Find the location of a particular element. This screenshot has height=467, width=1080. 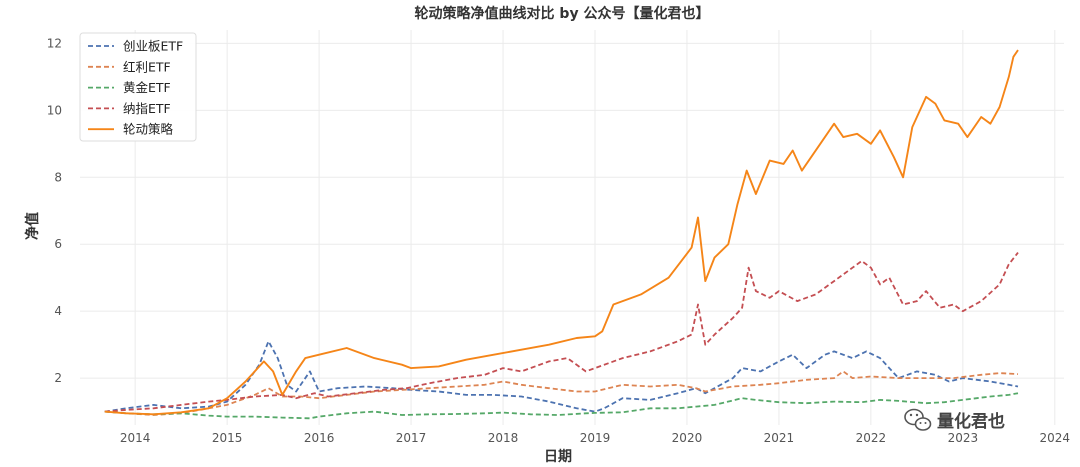

x-tick-label: 2014 is located at coordinates (135, 438).